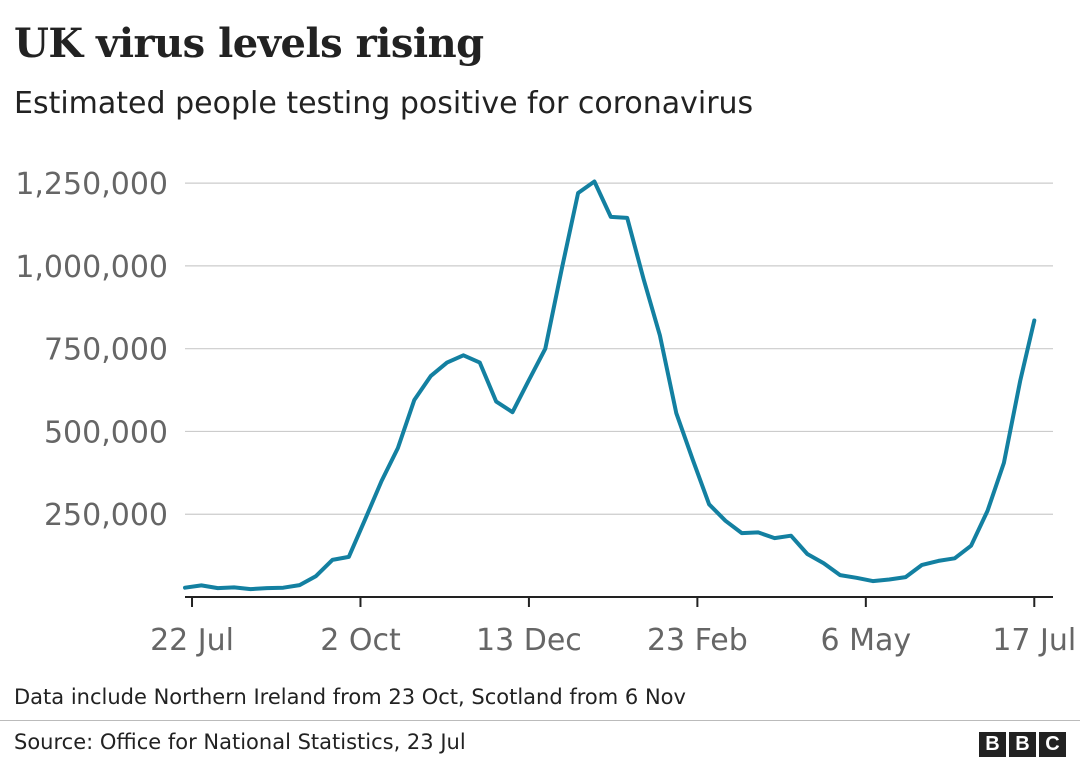 The height and width of the screenshot is (760, 1080). What do you see at coordinates (91, 267) in the screenshot?
I see `y-tick-label: 1,000,000` at bounding box center [91, 267].